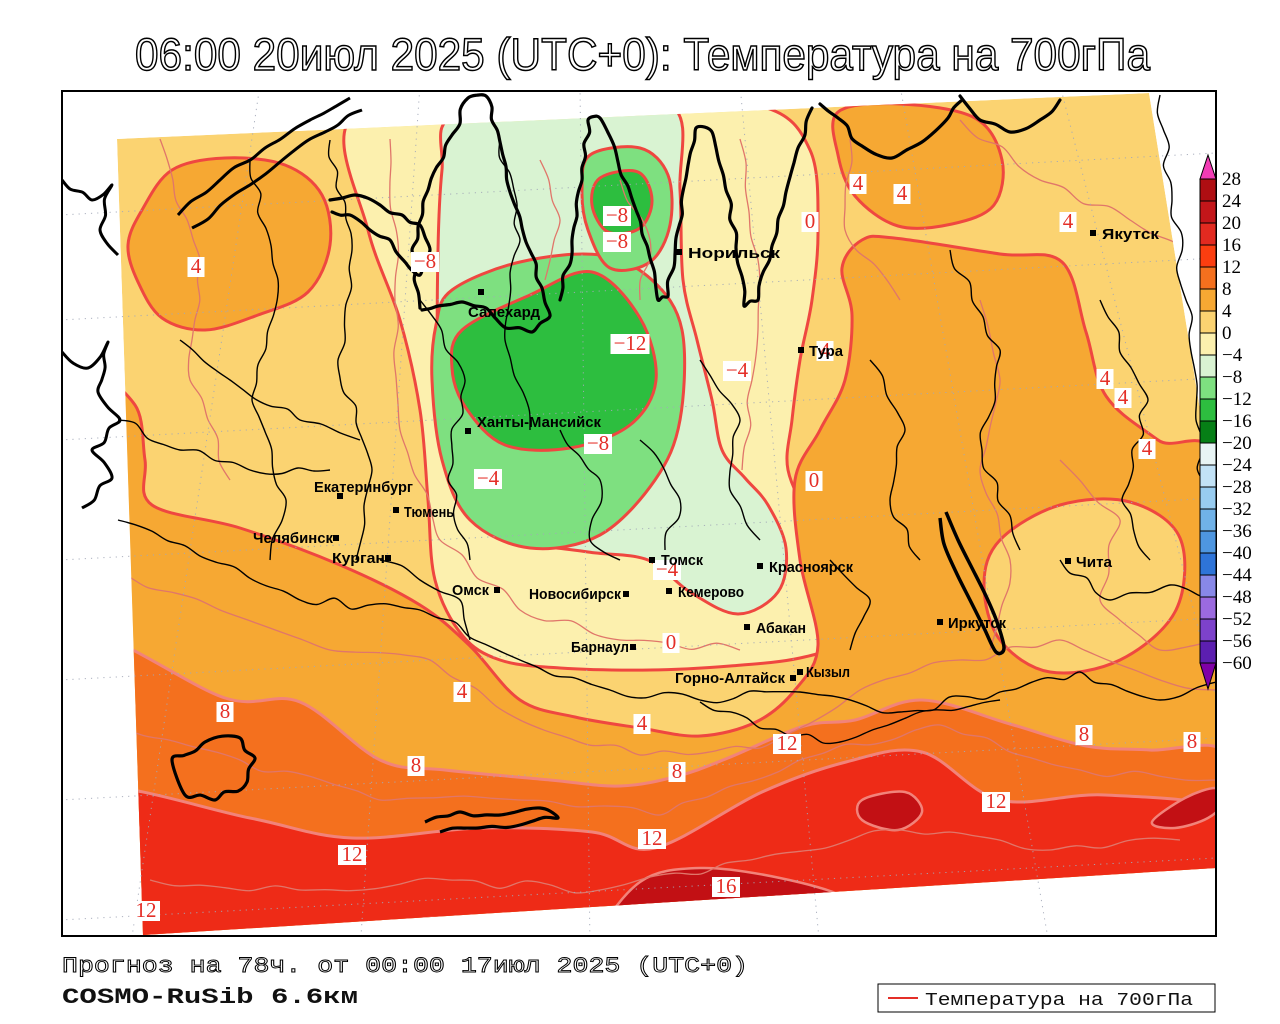  What do you see at coordinates (210, 997) in the screenshot?
I see `svg-text: COSMO-RuSib 6.6км` at bounding box center [210, 997].